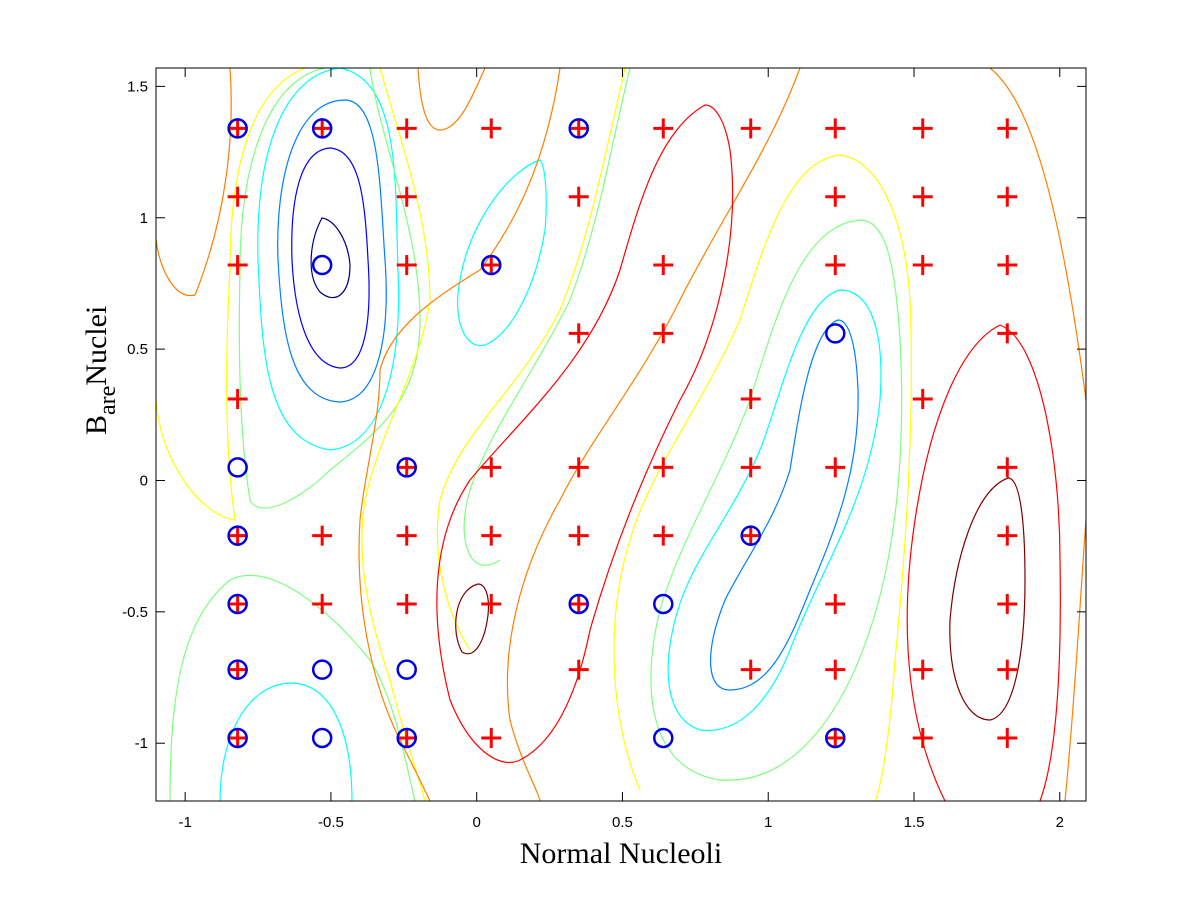 This screenshot has height=901, width=1200. What do you see at coordinates (1060, 822) in the screenshot?
I see `x-tick-label: 2` at bounding box center [1060, 822].